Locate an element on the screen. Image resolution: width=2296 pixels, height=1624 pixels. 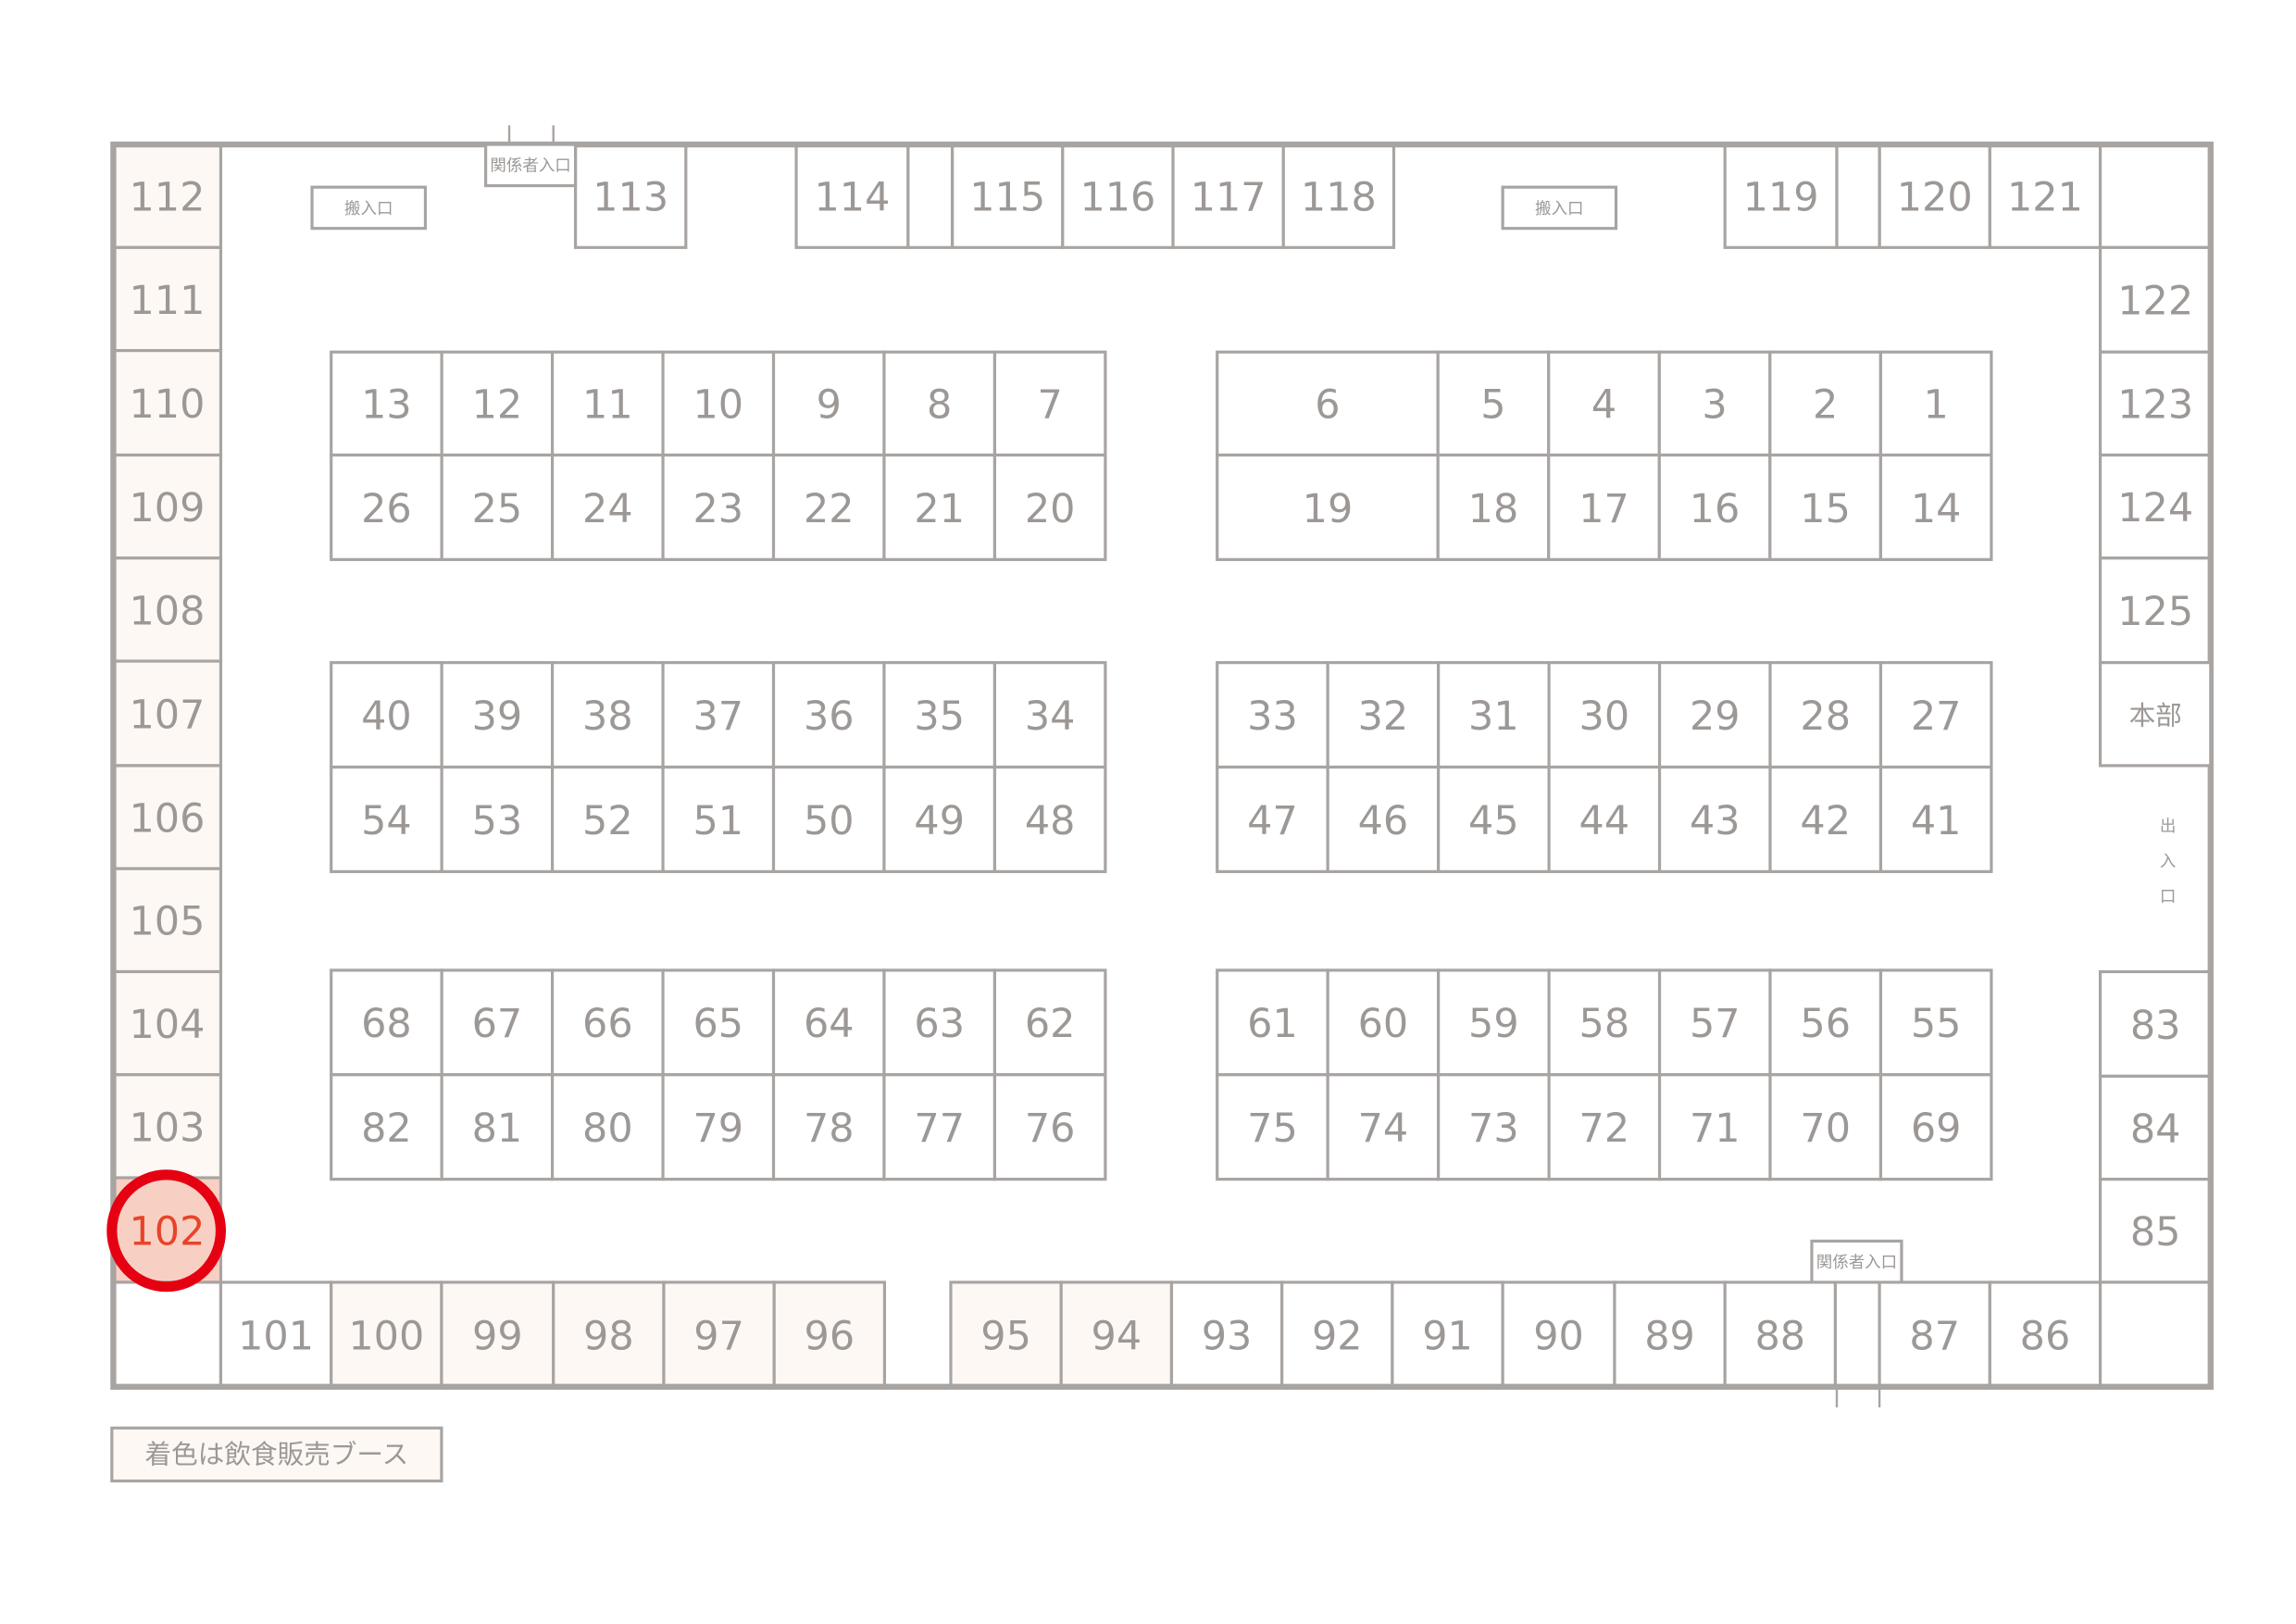
booth-112: 112 is located at coordinates (167, 196).